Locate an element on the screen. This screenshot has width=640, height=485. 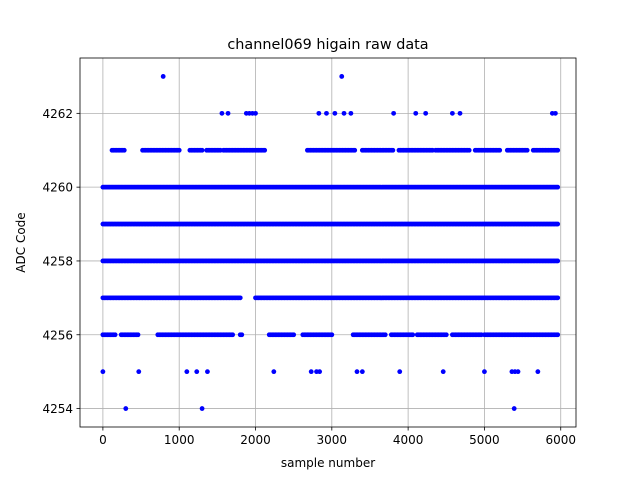
y-tick-label: 4262 is located at coordinates (57, 114).